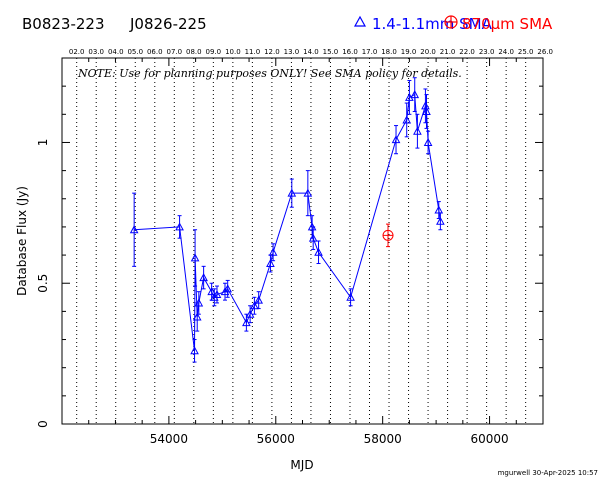  Describe the element at coordinates (388, 235) in the screenshot. I see `series-red` at that location.